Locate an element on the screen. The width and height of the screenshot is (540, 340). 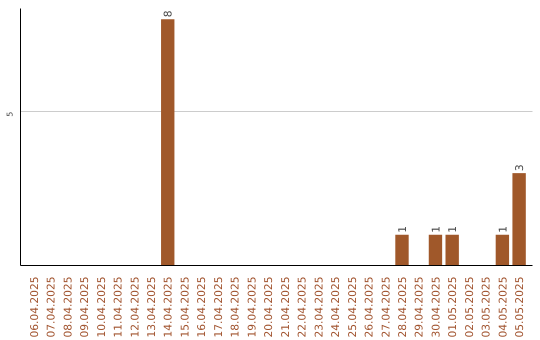
x-tick-label: 21.04.2025 is located at coordinates (285, 307).